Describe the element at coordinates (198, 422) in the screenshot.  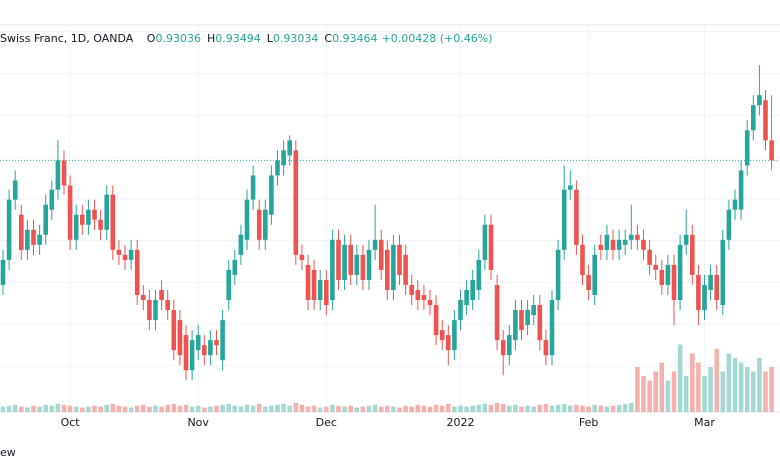
I see `x-tick-label: Nov` at that location.